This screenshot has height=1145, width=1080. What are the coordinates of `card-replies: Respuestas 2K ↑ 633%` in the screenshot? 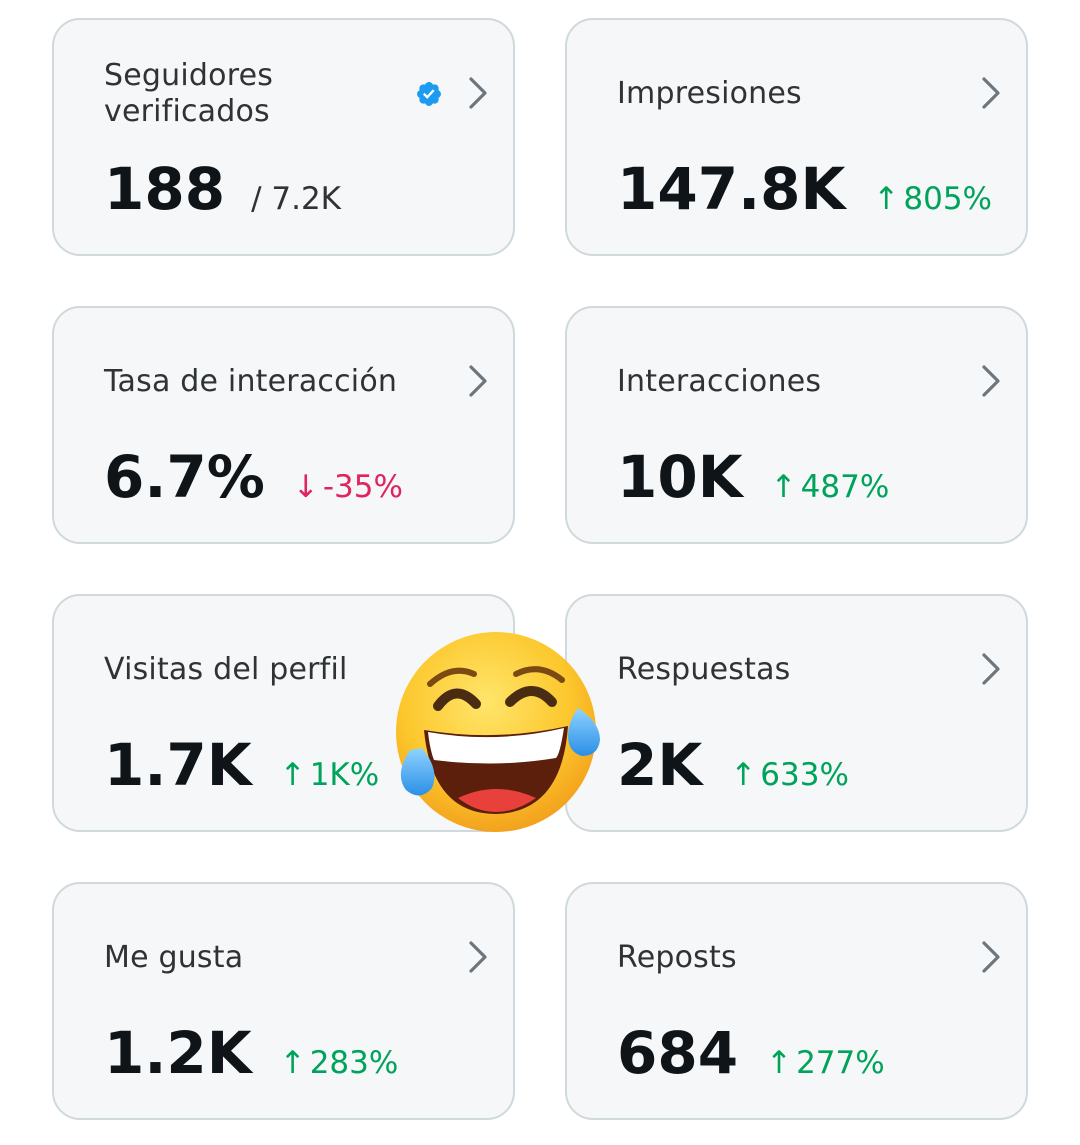 It's located at (796, 713).